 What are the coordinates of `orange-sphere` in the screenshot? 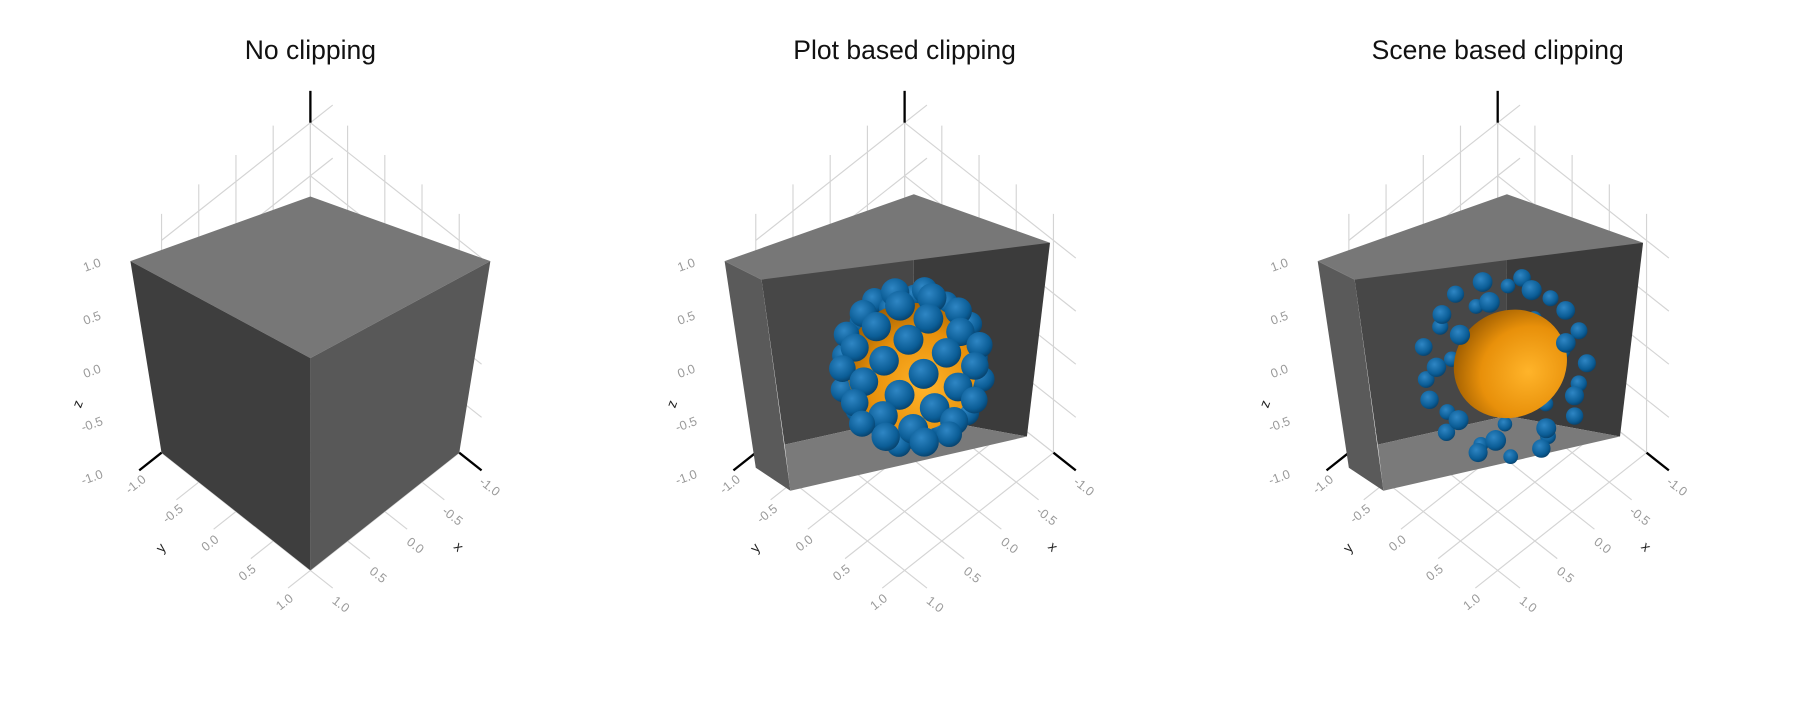 It's located at (1510, 364).